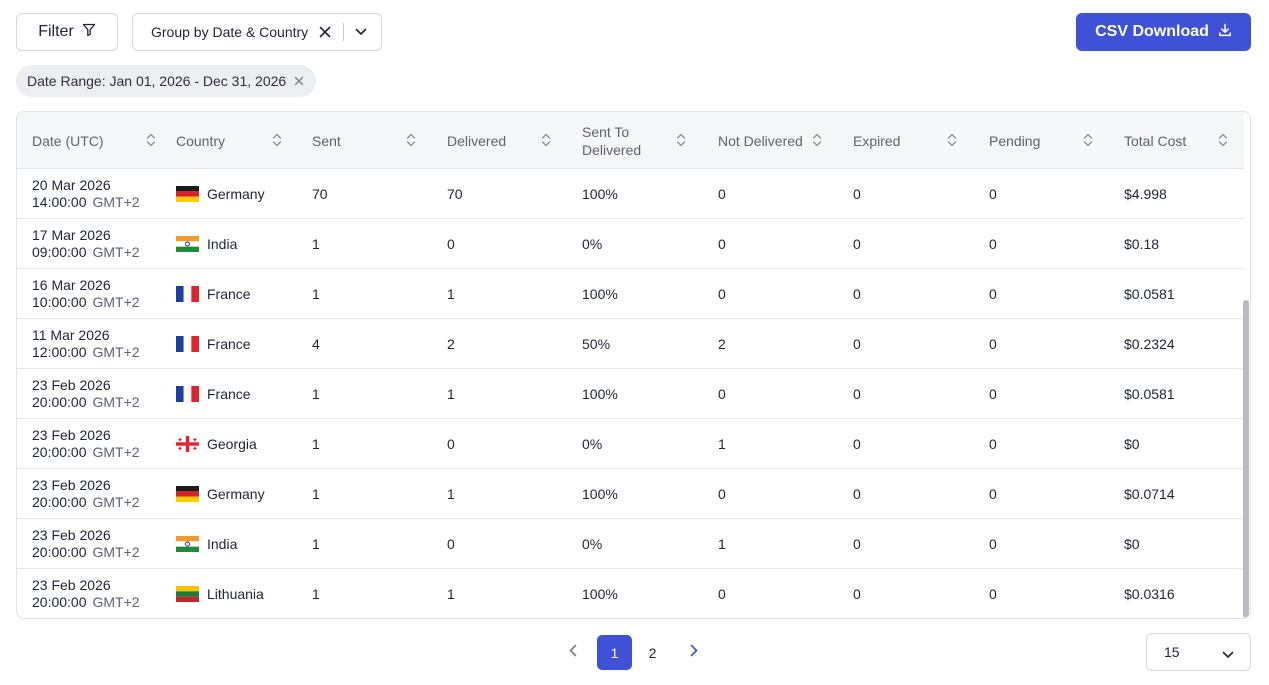 The height and width of the screenshot is (685, 1269). What do you see at coordinates (573, 653) in the screenshot?
I see `prev-page-button` at bounding box center [573, 653].